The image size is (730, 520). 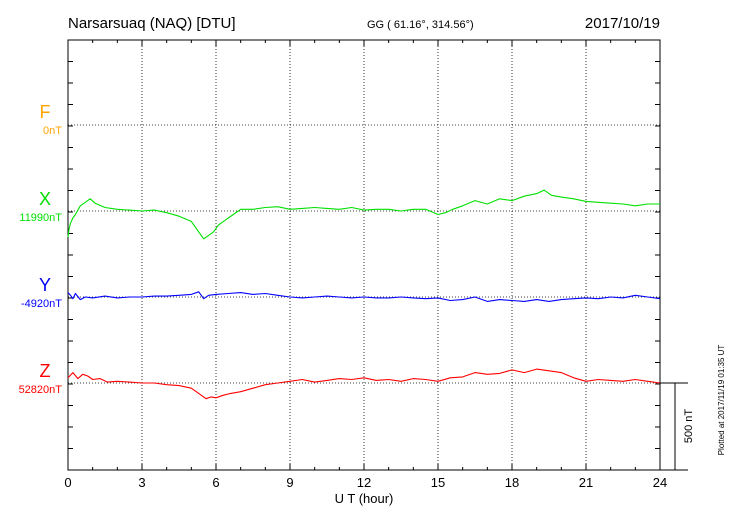 I want to click on x-tick-label: 3, so click(x=141, y=482).